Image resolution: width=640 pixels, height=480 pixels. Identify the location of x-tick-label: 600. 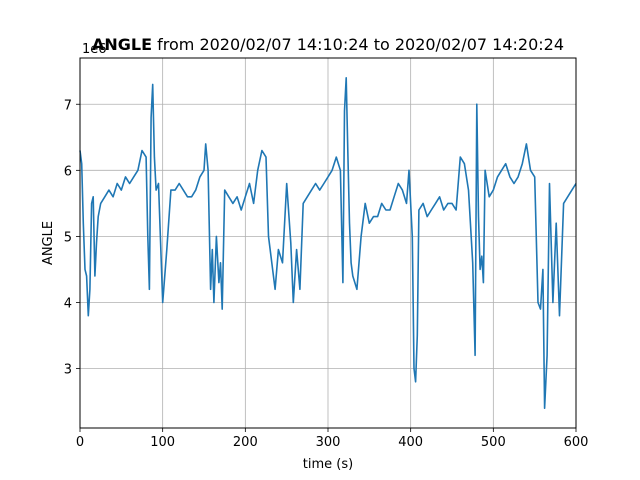
(576, 442).